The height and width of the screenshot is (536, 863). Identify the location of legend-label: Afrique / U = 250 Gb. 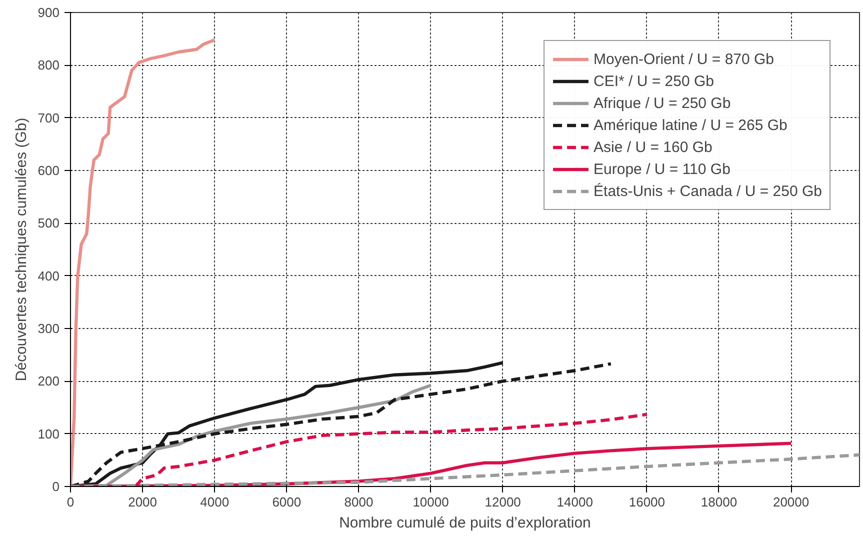
(662, 103).